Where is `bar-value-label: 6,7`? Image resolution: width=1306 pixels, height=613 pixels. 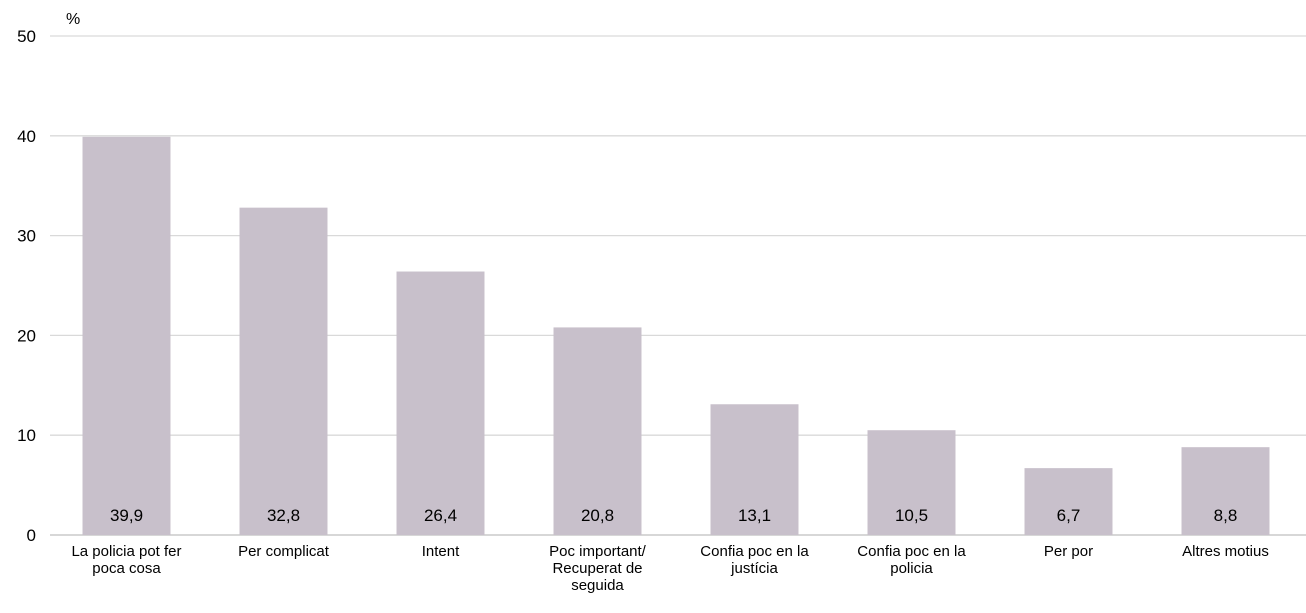 bar-value-label: 6,7 is located at coordinates (1069, 515).